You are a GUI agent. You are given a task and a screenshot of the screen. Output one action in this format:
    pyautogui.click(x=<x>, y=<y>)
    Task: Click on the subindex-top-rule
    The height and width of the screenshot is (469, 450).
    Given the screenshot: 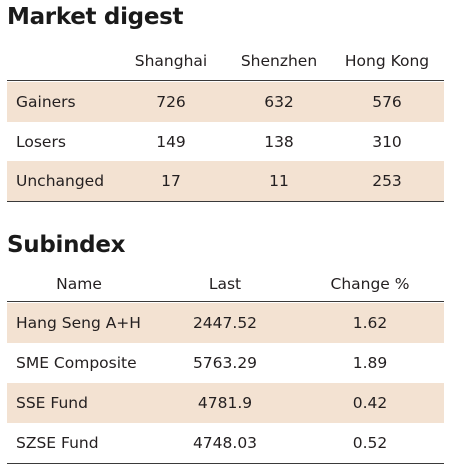 What is the action you would take?
    pyautogui.click(x=225, y=301)
    